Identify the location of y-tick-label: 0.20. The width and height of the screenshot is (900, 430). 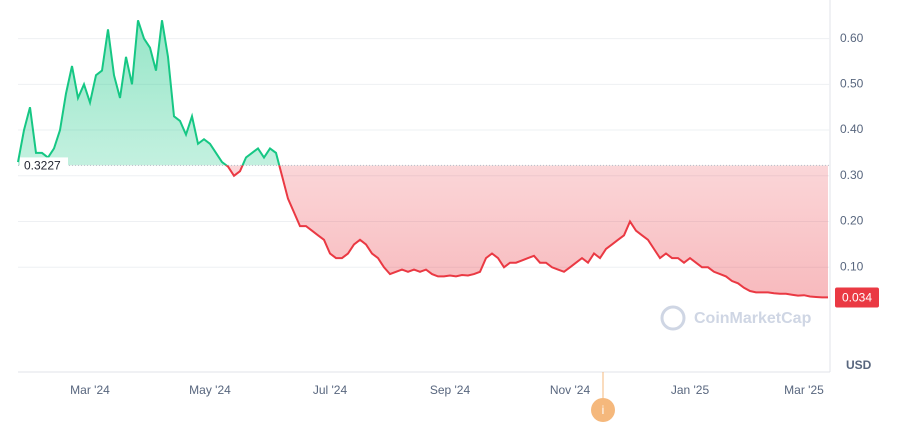
(852, 221).